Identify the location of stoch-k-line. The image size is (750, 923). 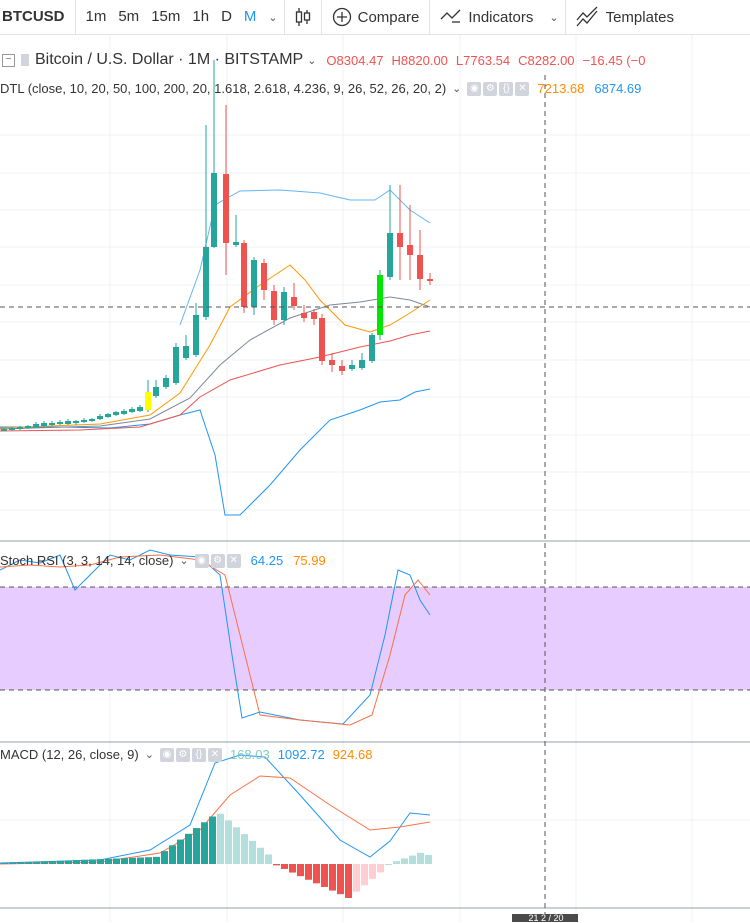
(215, 637).